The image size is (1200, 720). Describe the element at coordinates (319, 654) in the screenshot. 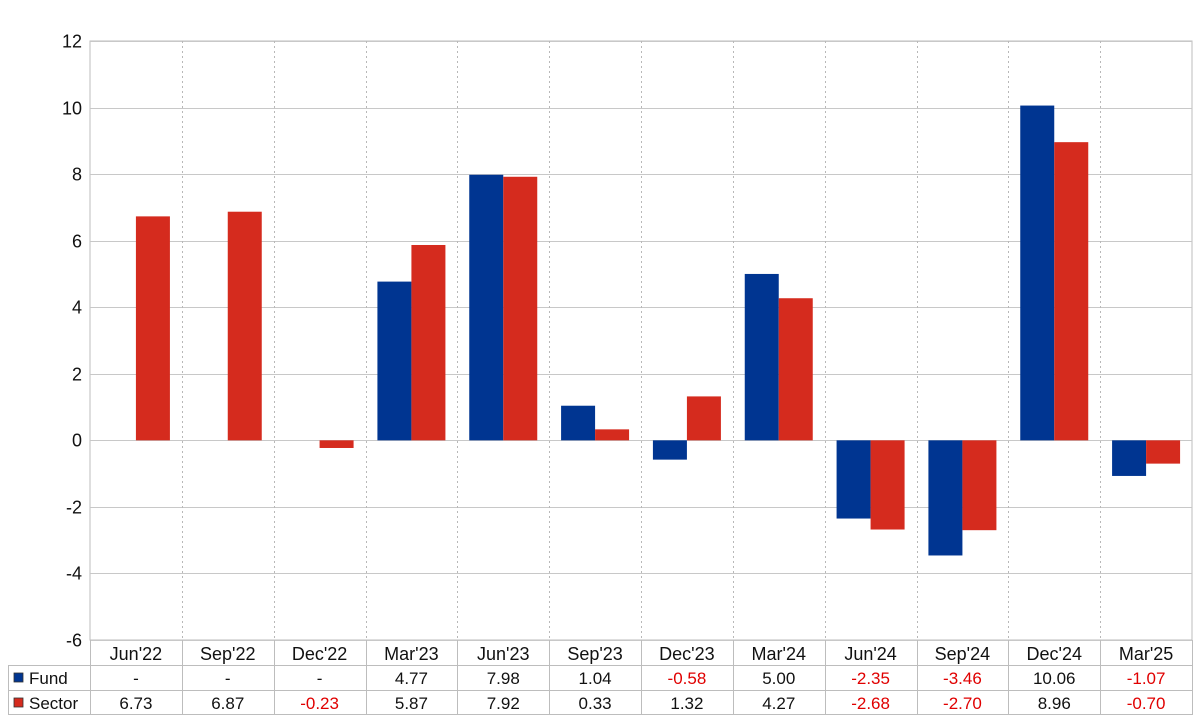

I see `x-category-label: Dec'22` at that location.